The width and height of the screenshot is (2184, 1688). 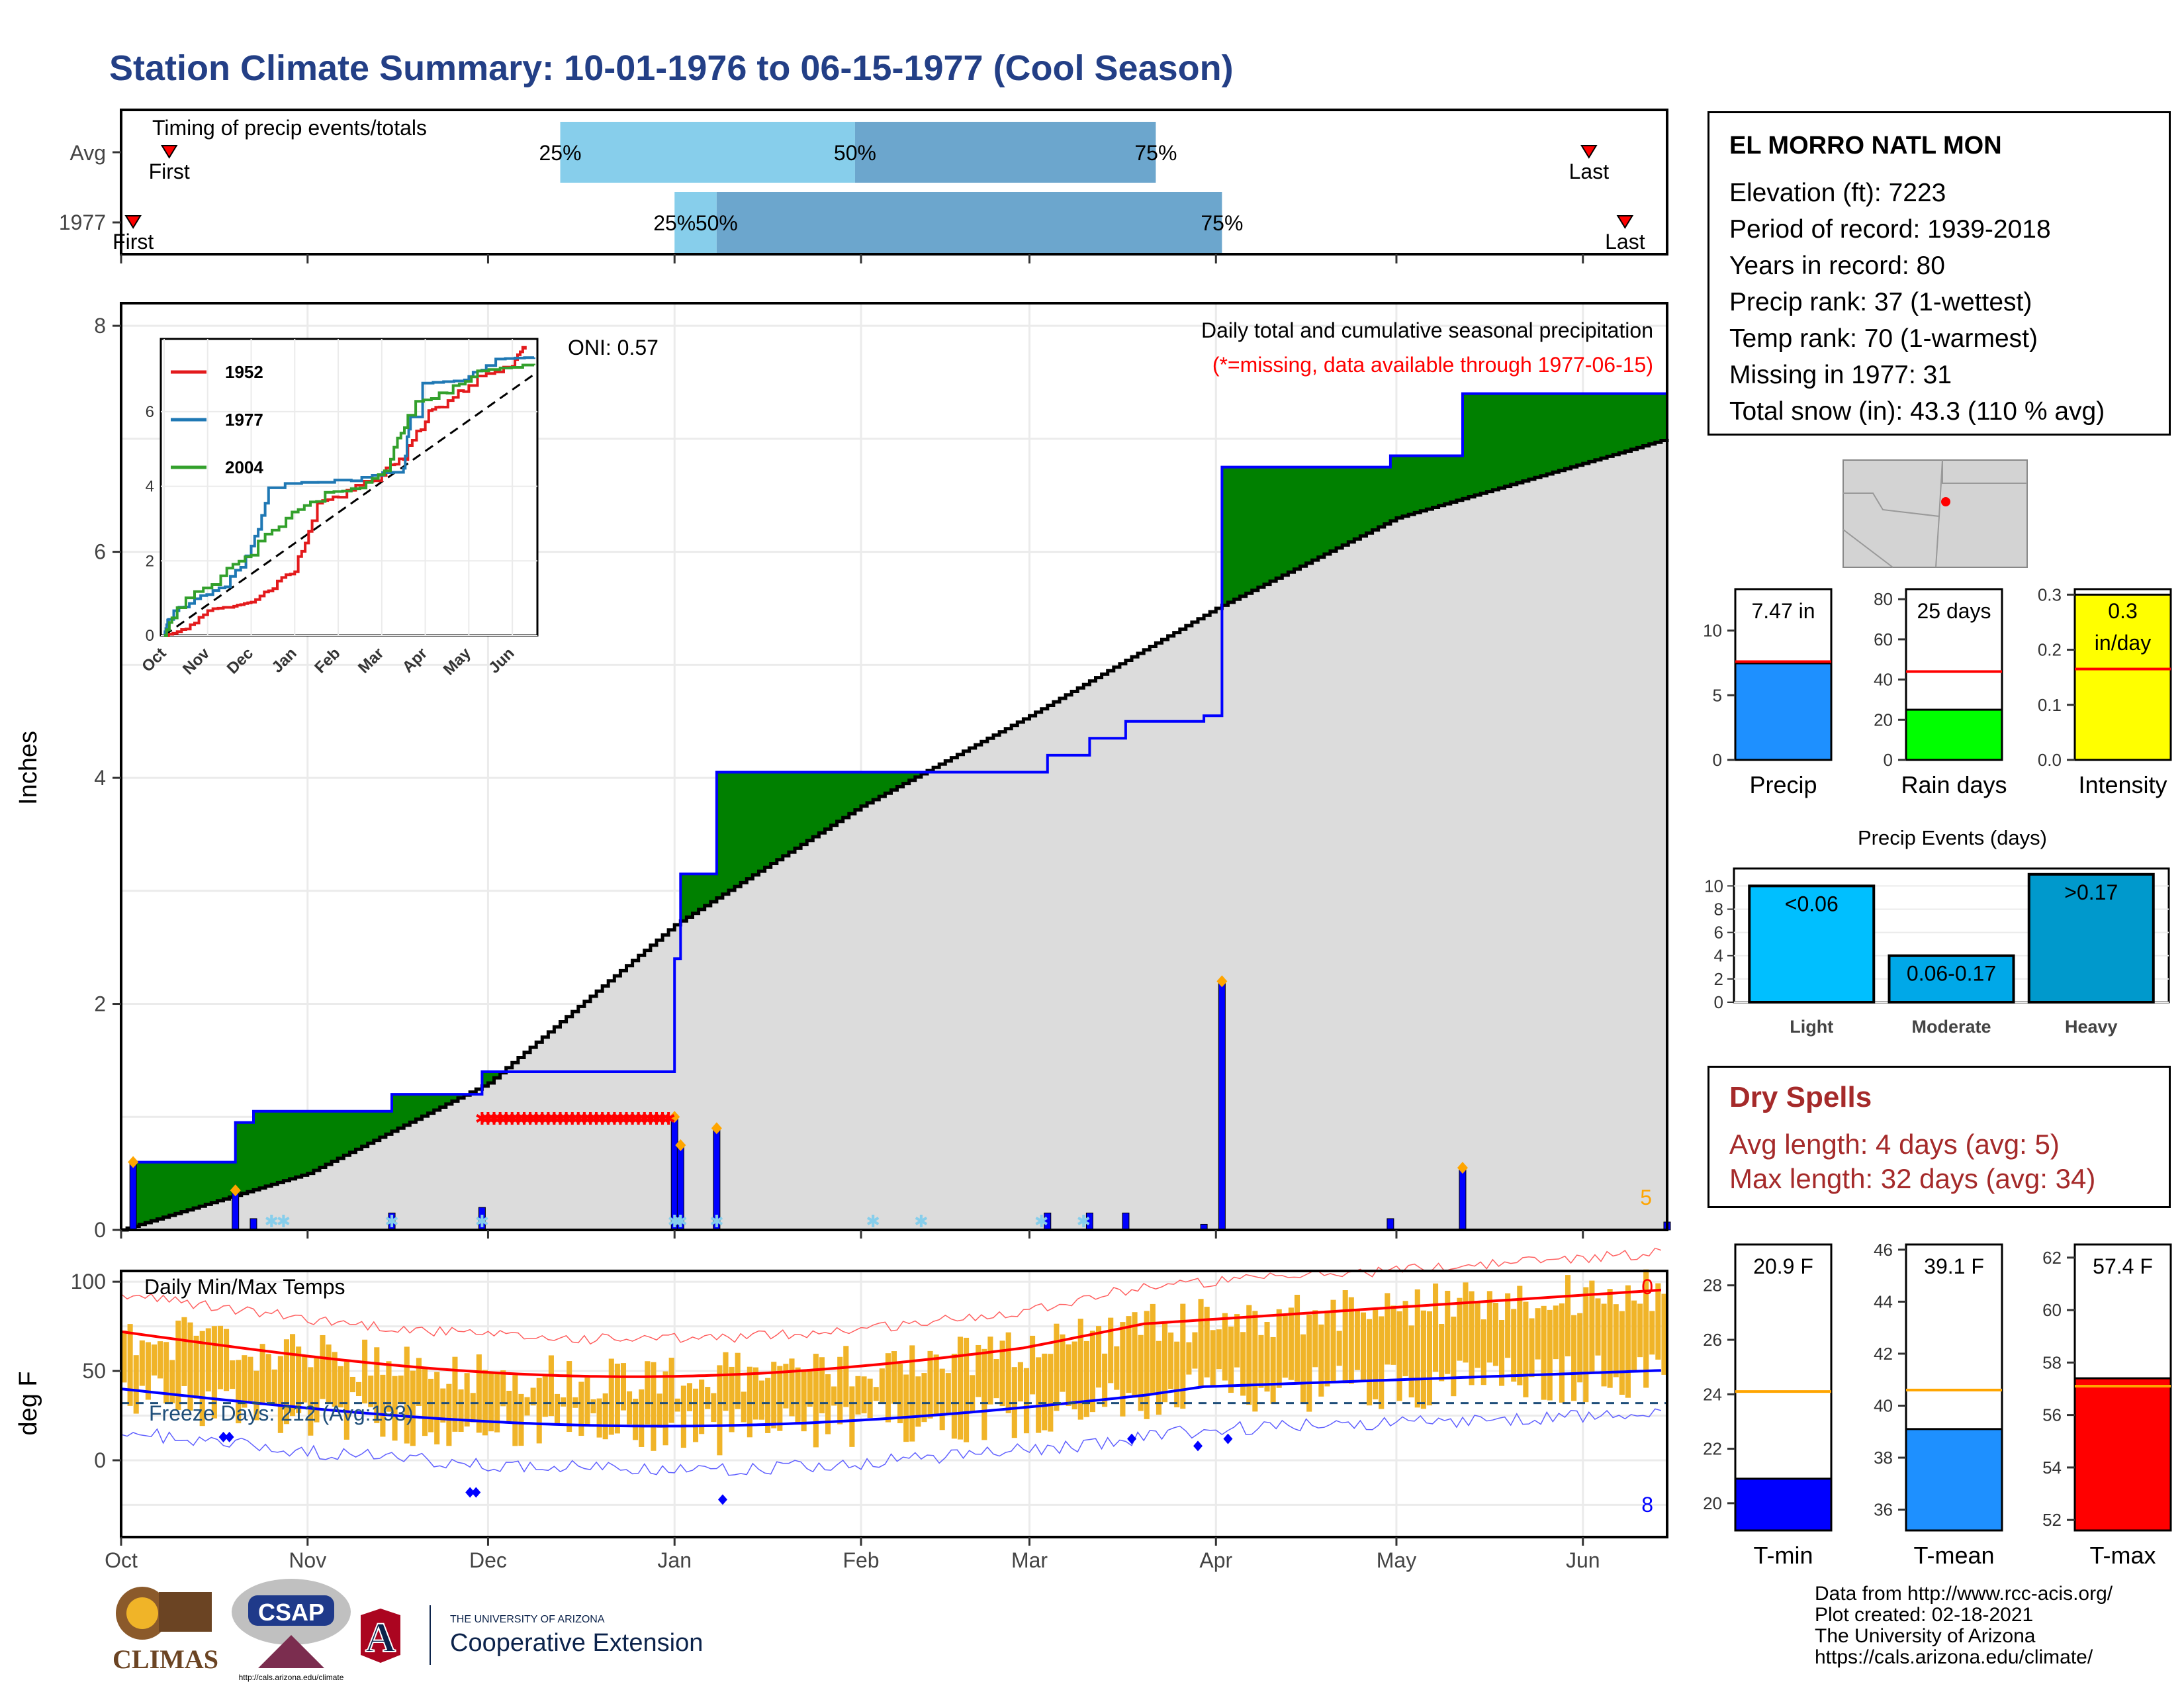 I want to click on month-tick-label: Jun, so click(x=1583, y=1560).